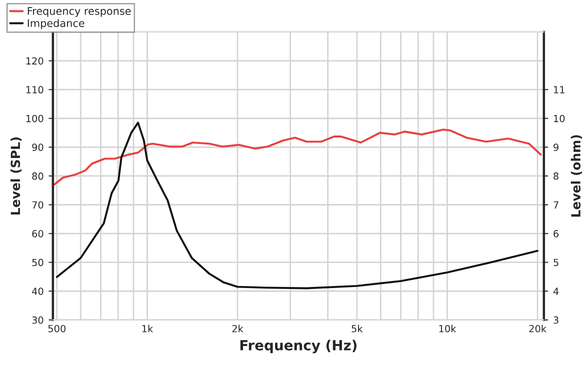 This screenshot has height=372, width=588. Describe the element at coordinates (16, 175) in the screenshot. I see `y-axis-title: Level (SPL)` at that location.